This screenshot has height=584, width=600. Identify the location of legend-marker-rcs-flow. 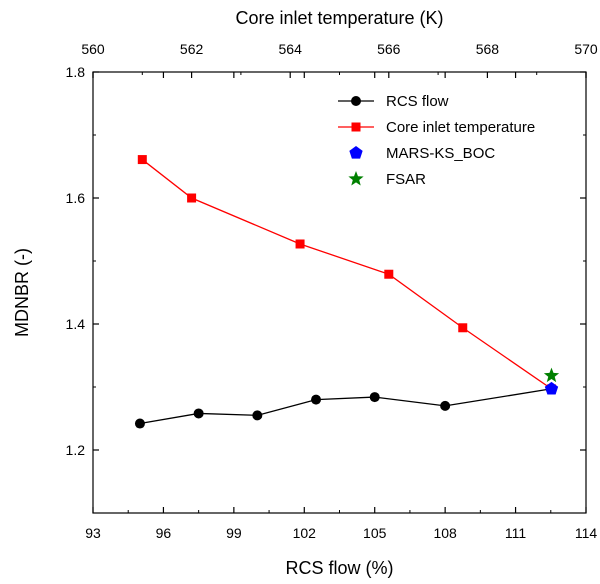
(356, 101).